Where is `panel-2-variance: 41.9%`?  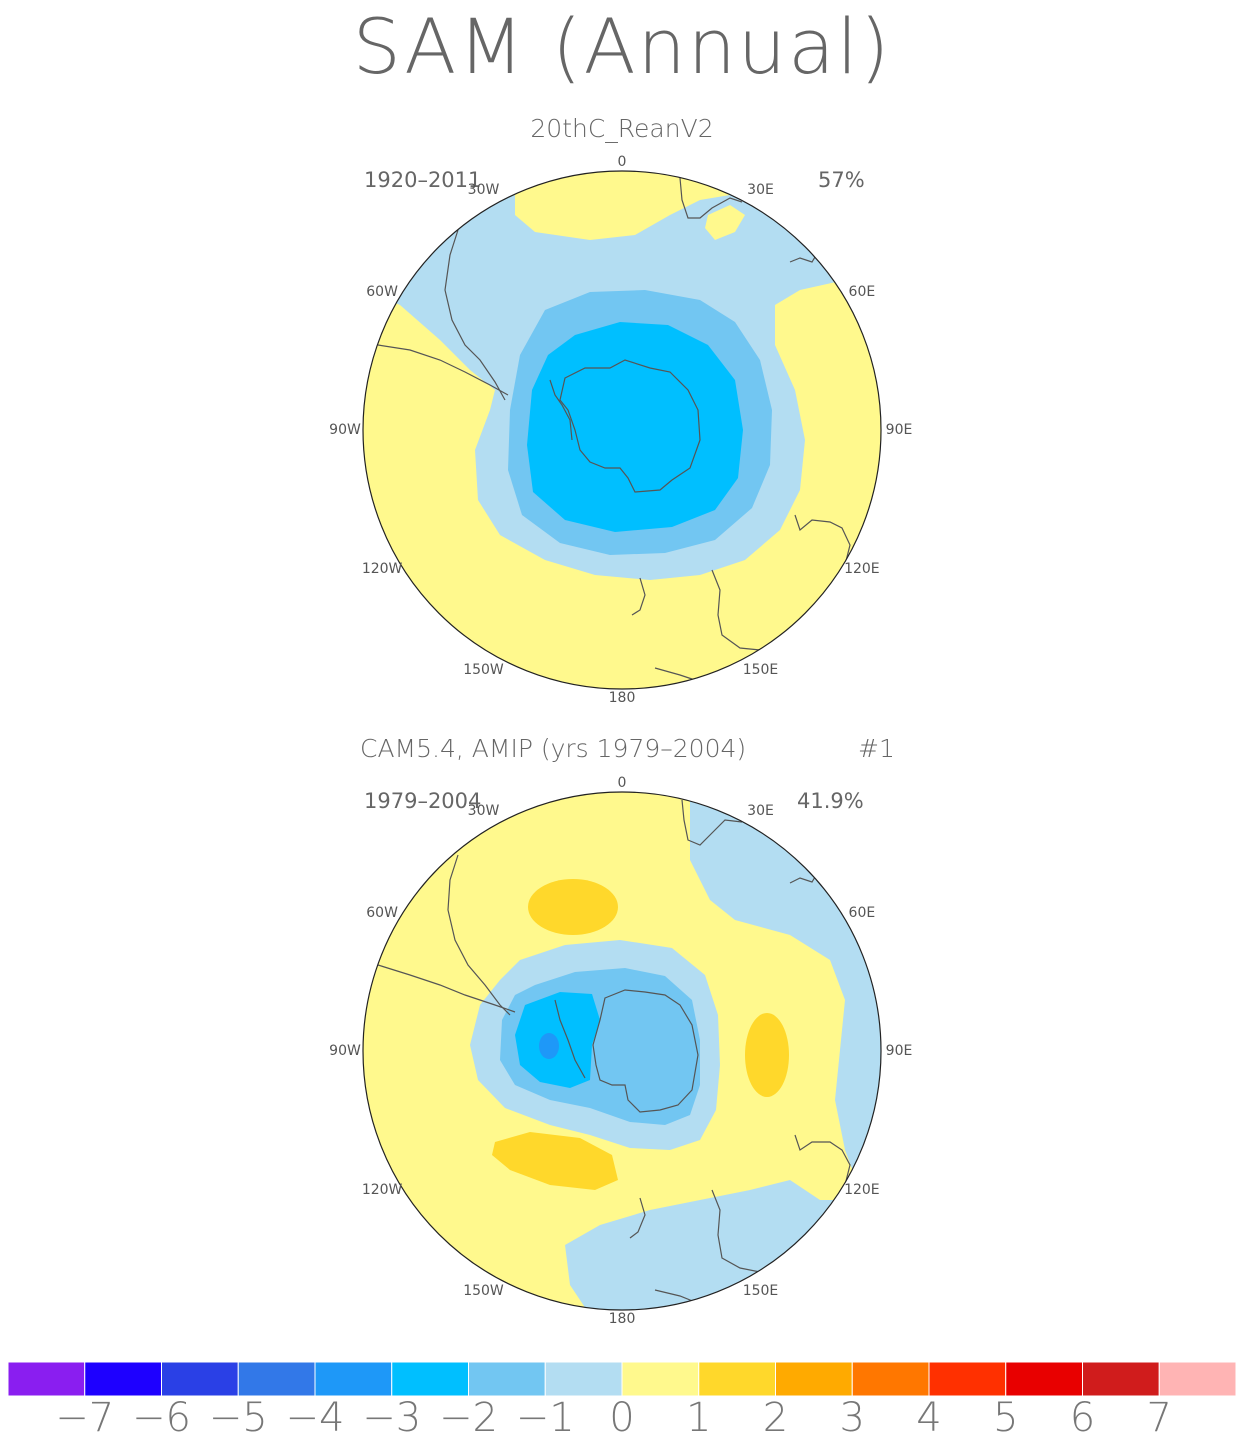
panel-2-variance: 41.9% is located at coordinates (830, 801).